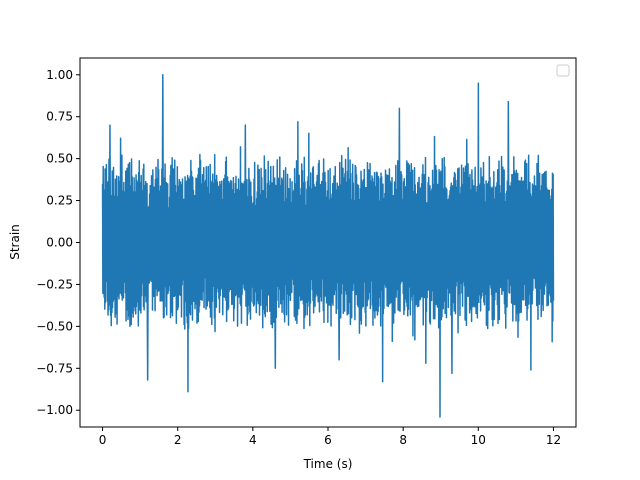  What do you see at coordinates (403, 440) in the screenshot?
I see `x-tick-label: 8` at bounding box center [403, 440].